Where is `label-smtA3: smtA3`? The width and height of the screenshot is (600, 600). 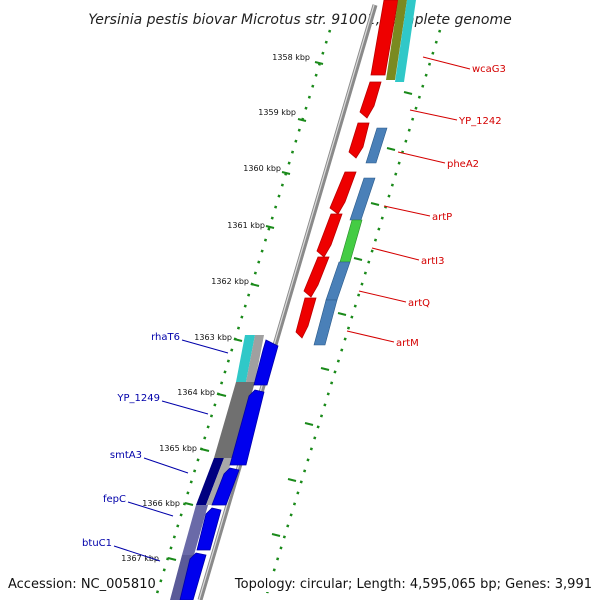
label-smtA3: smtA3 is located at coordinates (126, 455).